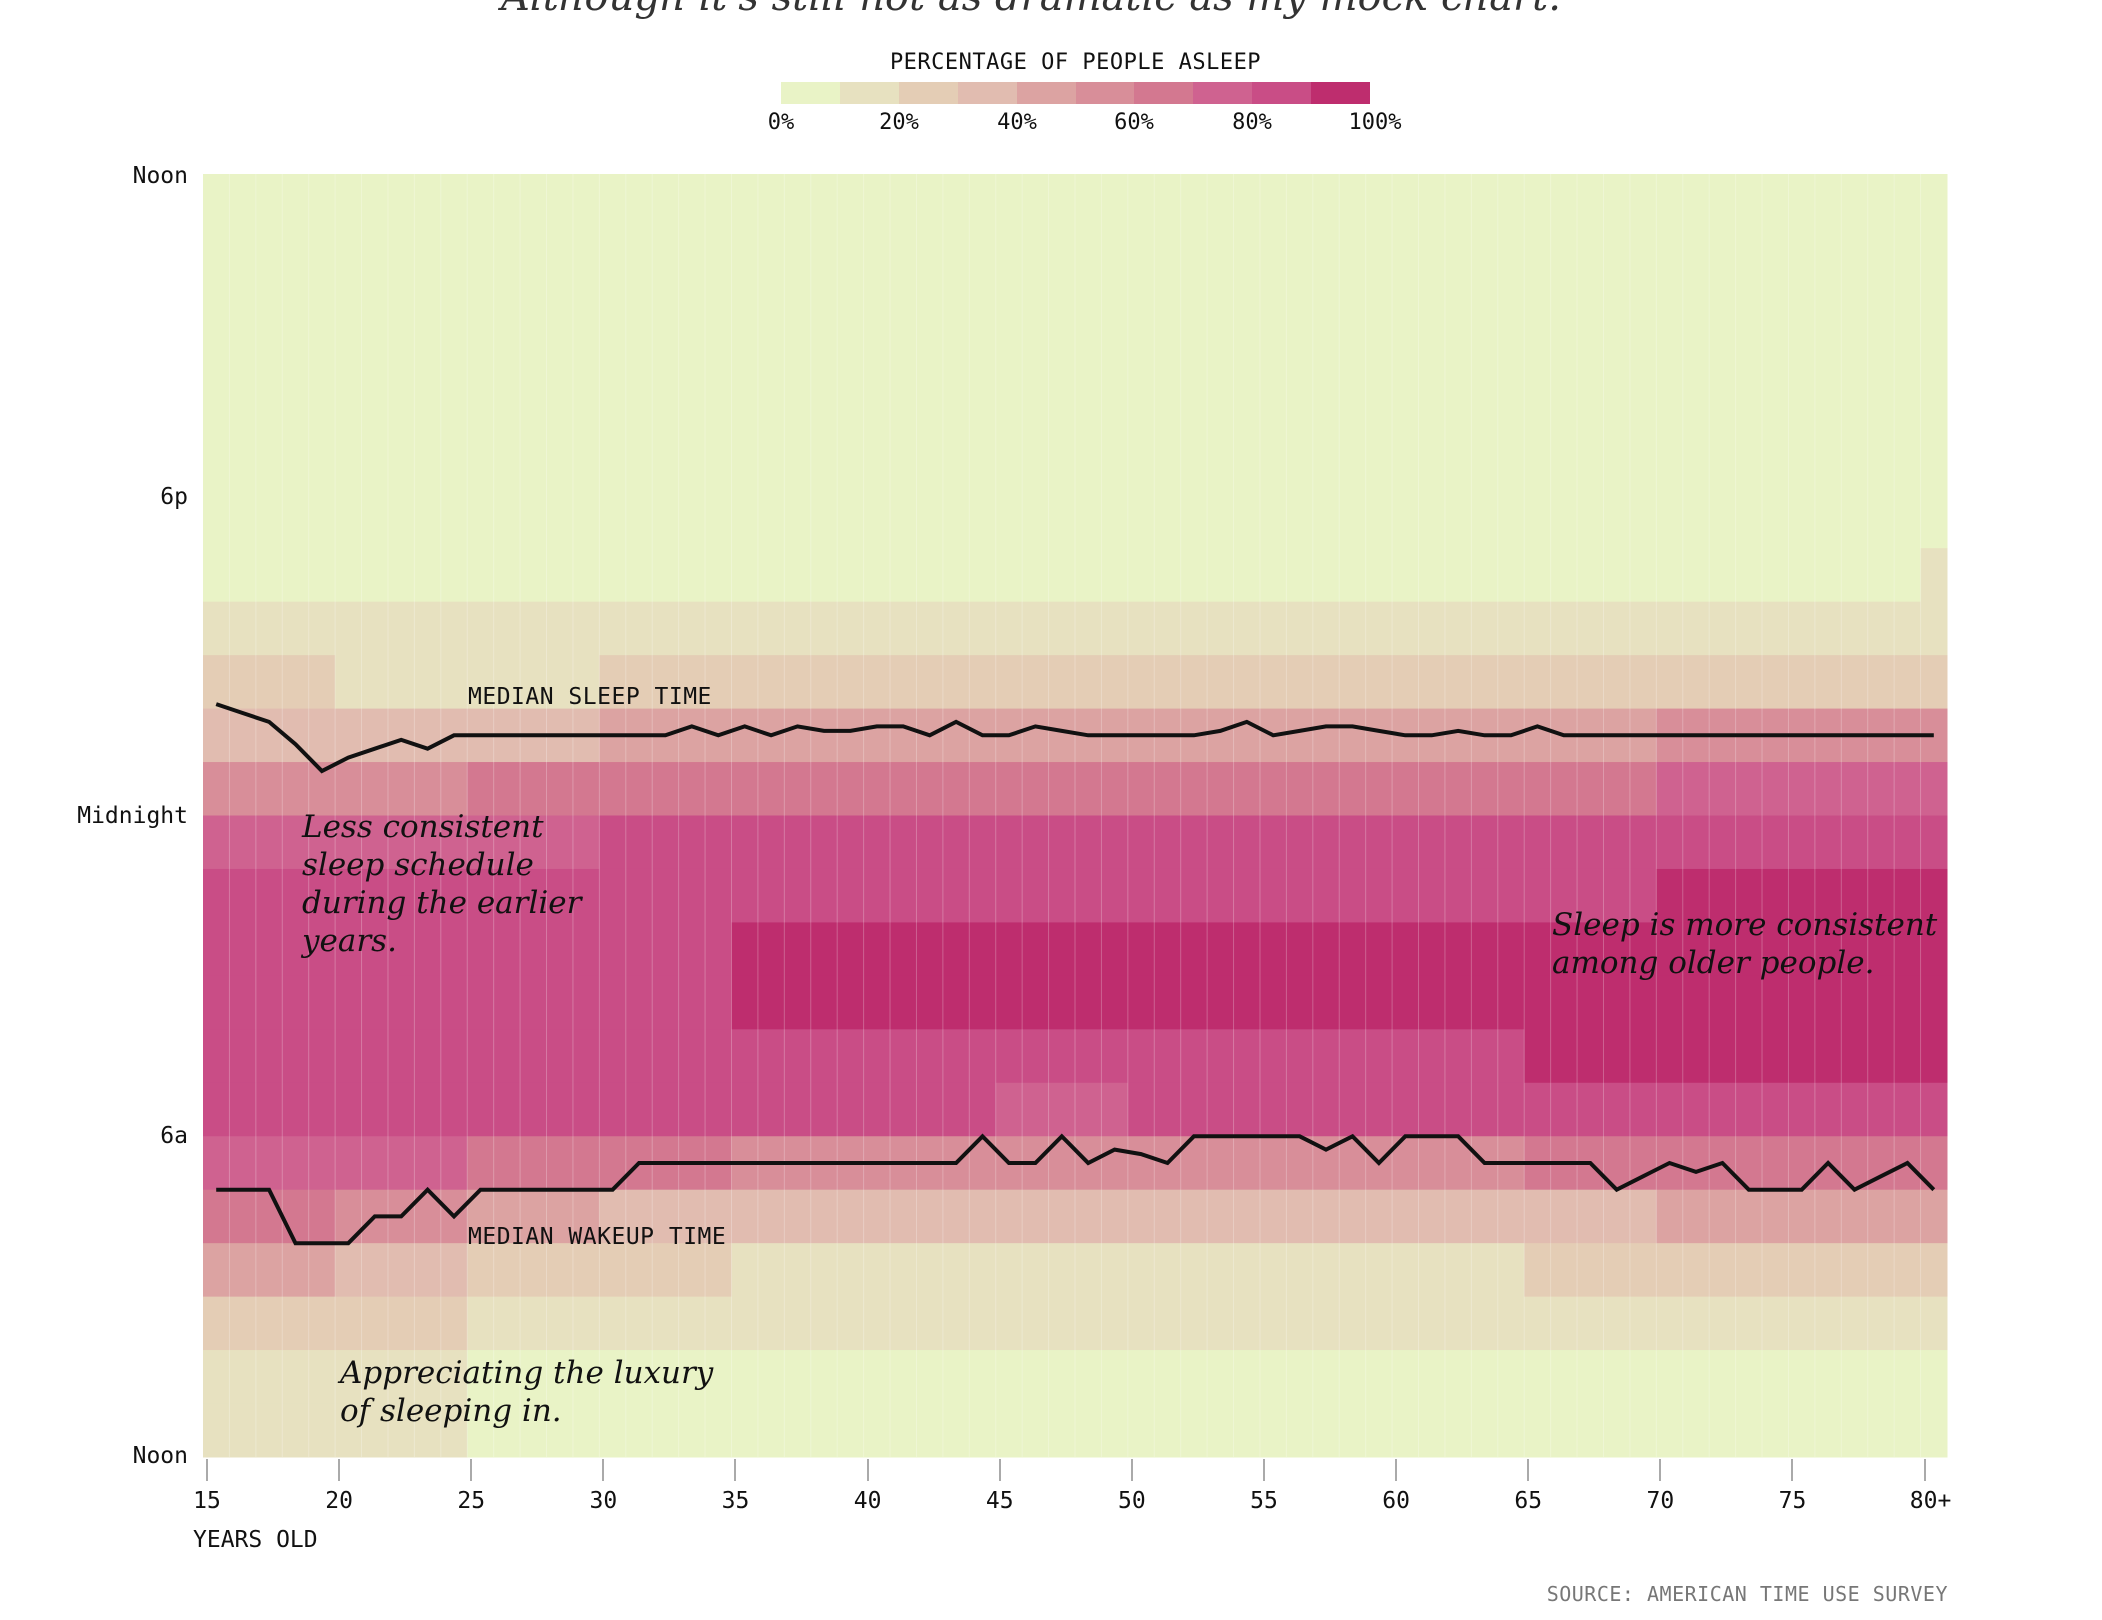 The height and width of the screenshot is (1620, 2102). Describe the element at coordinates (810, 93) in the screenshot. I see `legend-swatch` at that location.